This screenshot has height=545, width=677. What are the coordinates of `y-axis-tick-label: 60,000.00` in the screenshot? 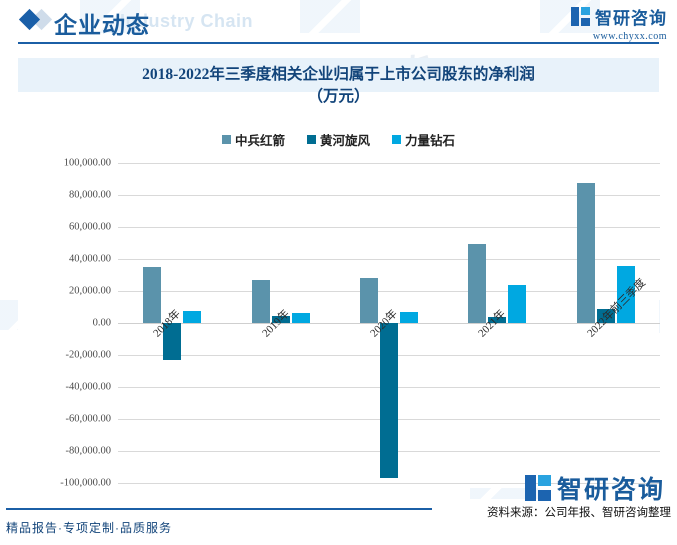 It's located at (90, 227).